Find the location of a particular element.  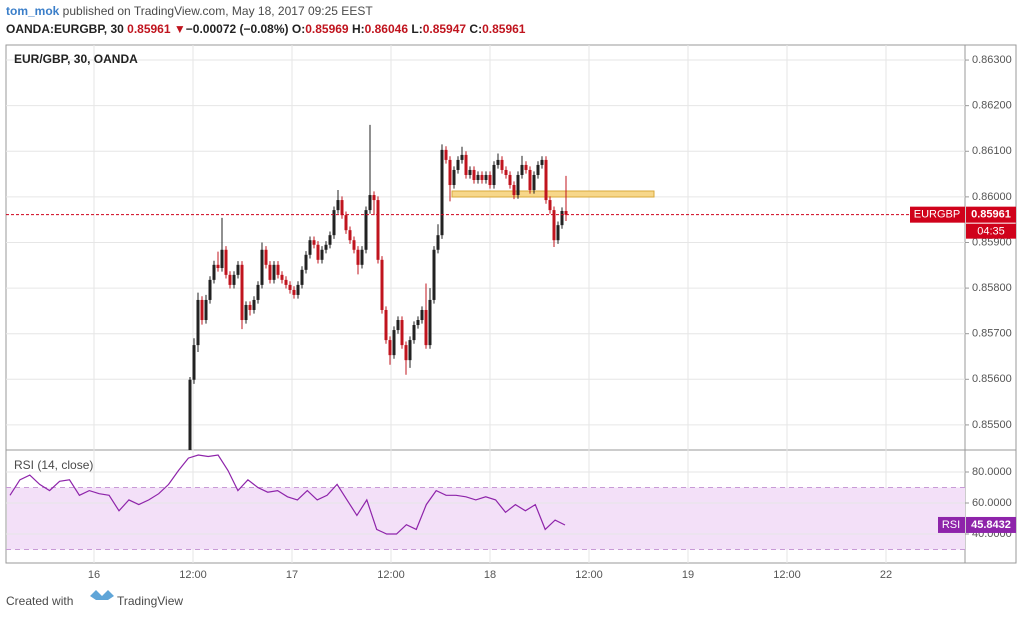

y-tick-label: 0.85600 is located at coordinates (992, 379).